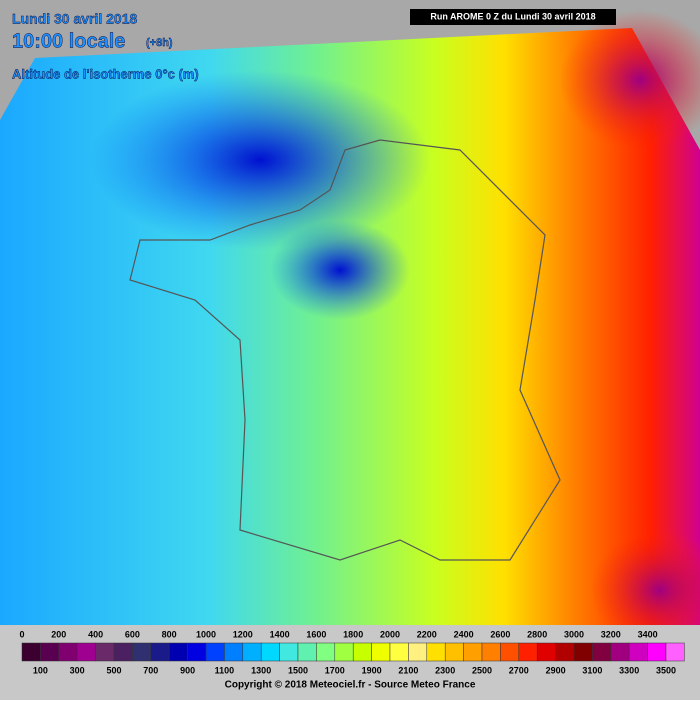 Image resolution: width=700 pixels, height=705 pixels. What do you see at coordinates (445, 670) in the screenshot?
I see `legend-label: 2300` at bounding box center [445, 670].